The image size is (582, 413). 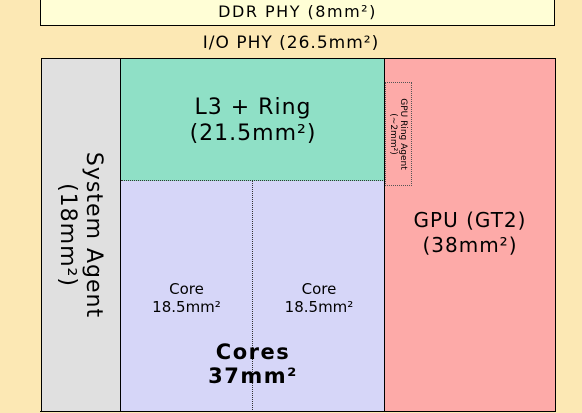 I want to click on gpu-ring-agent-block, so click(x=398, y=134).